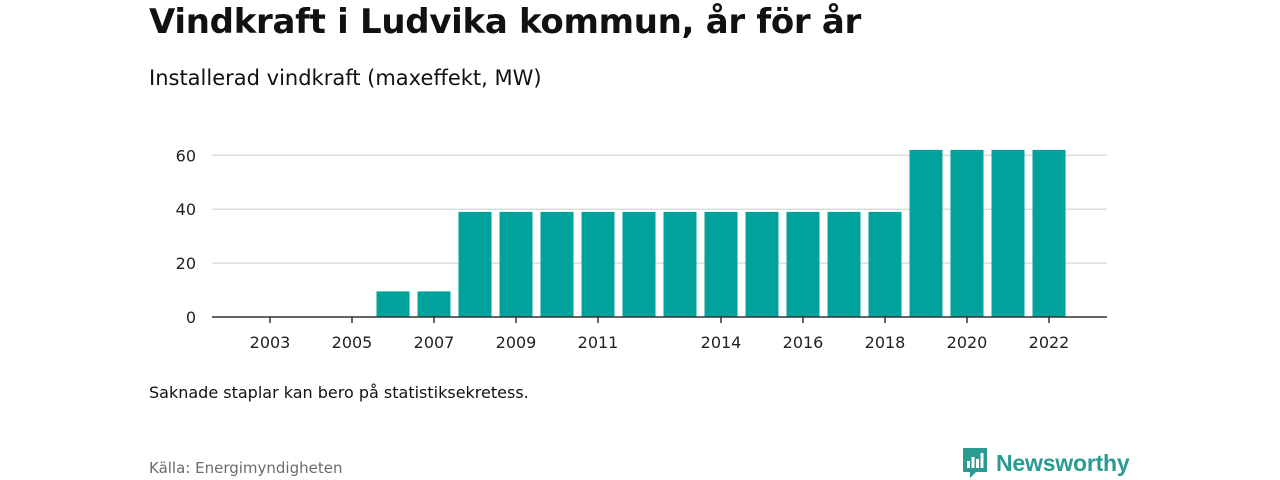  Describe the element at coordinates (475, 264) in the screenshot. I see `bar-2008` at that location.